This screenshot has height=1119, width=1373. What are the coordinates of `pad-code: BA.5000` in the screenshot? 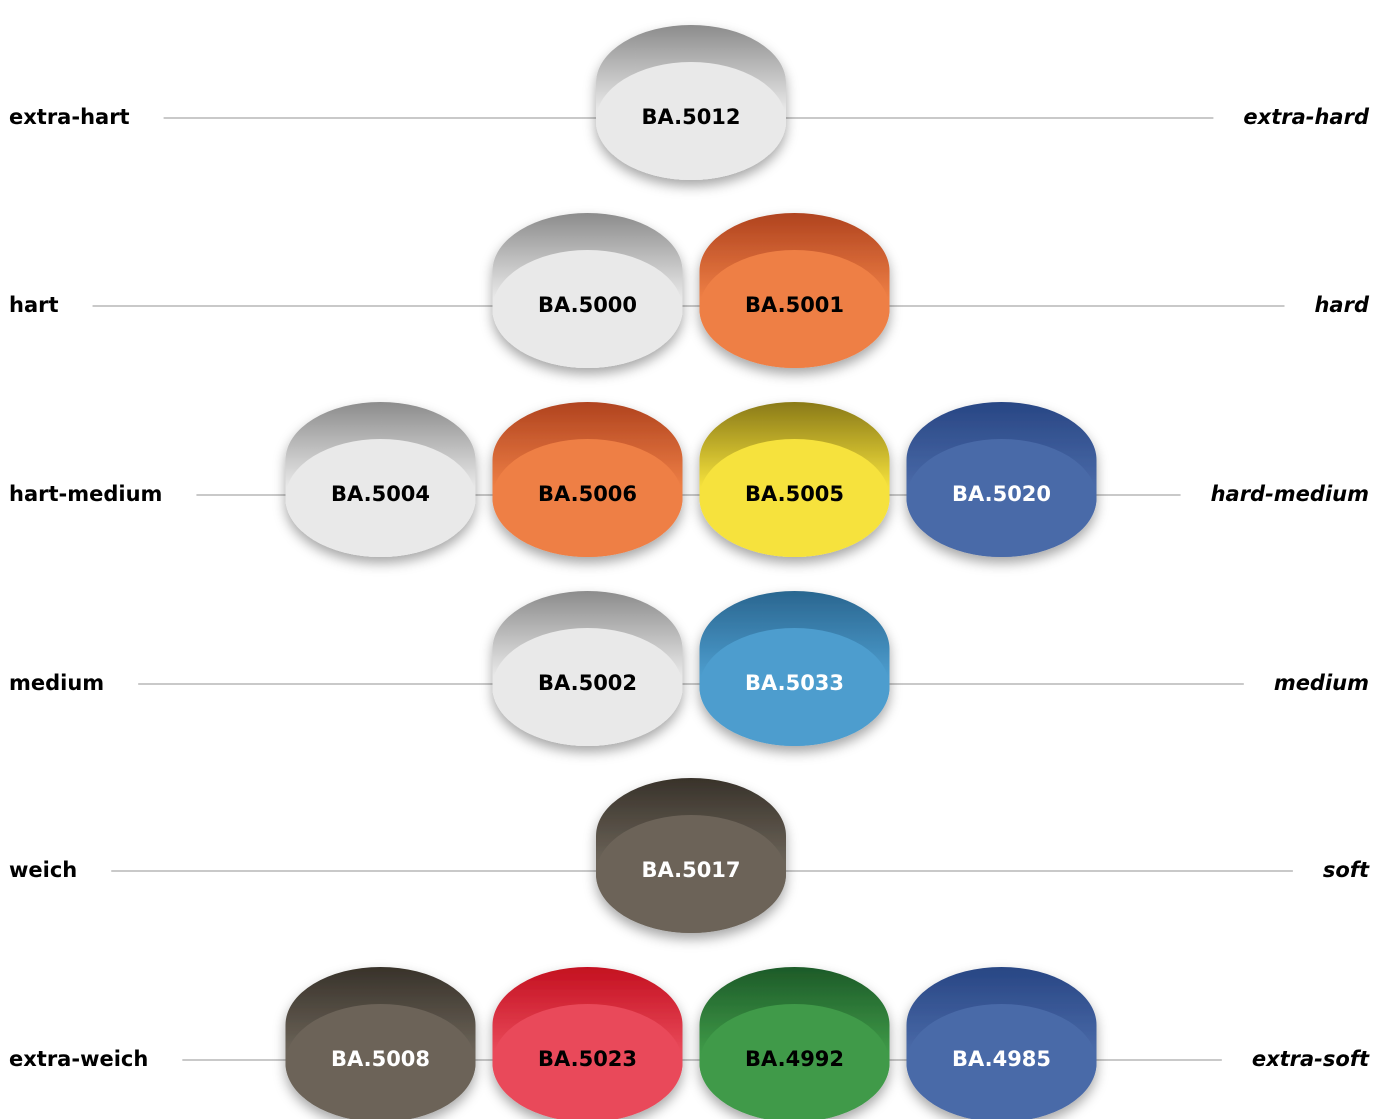 It's located at (587, 305).